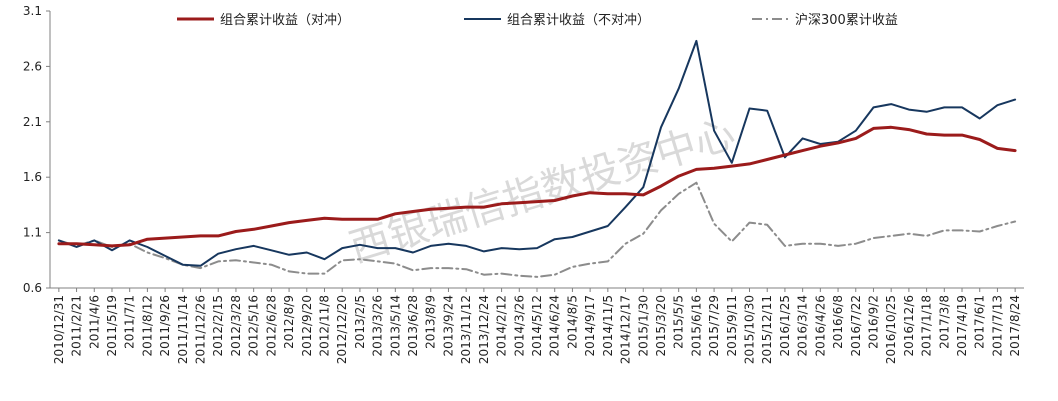  Describe the element at coordinates (661, 326) in the screenshot. I see `x-tick-label: 2015/3/20` at that location.